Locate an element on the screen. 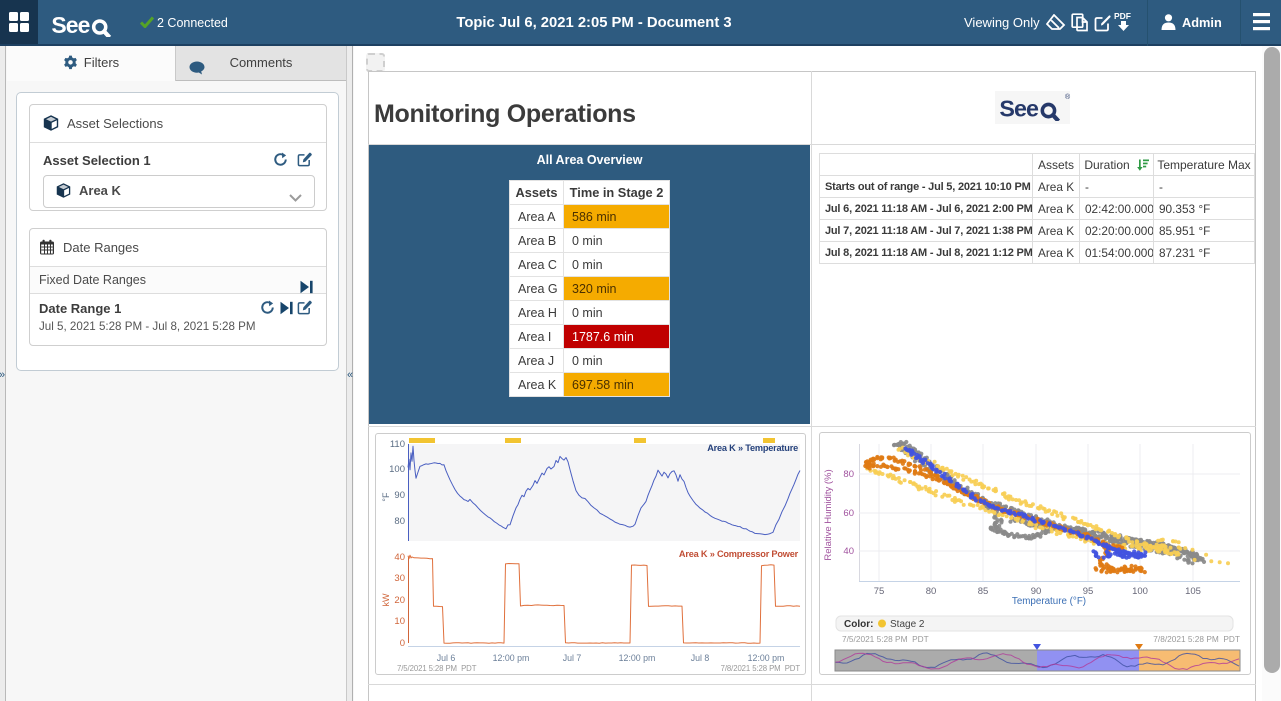 The image size is (1281, 701). svg-text: 60 is located at coordinates (848, 513).